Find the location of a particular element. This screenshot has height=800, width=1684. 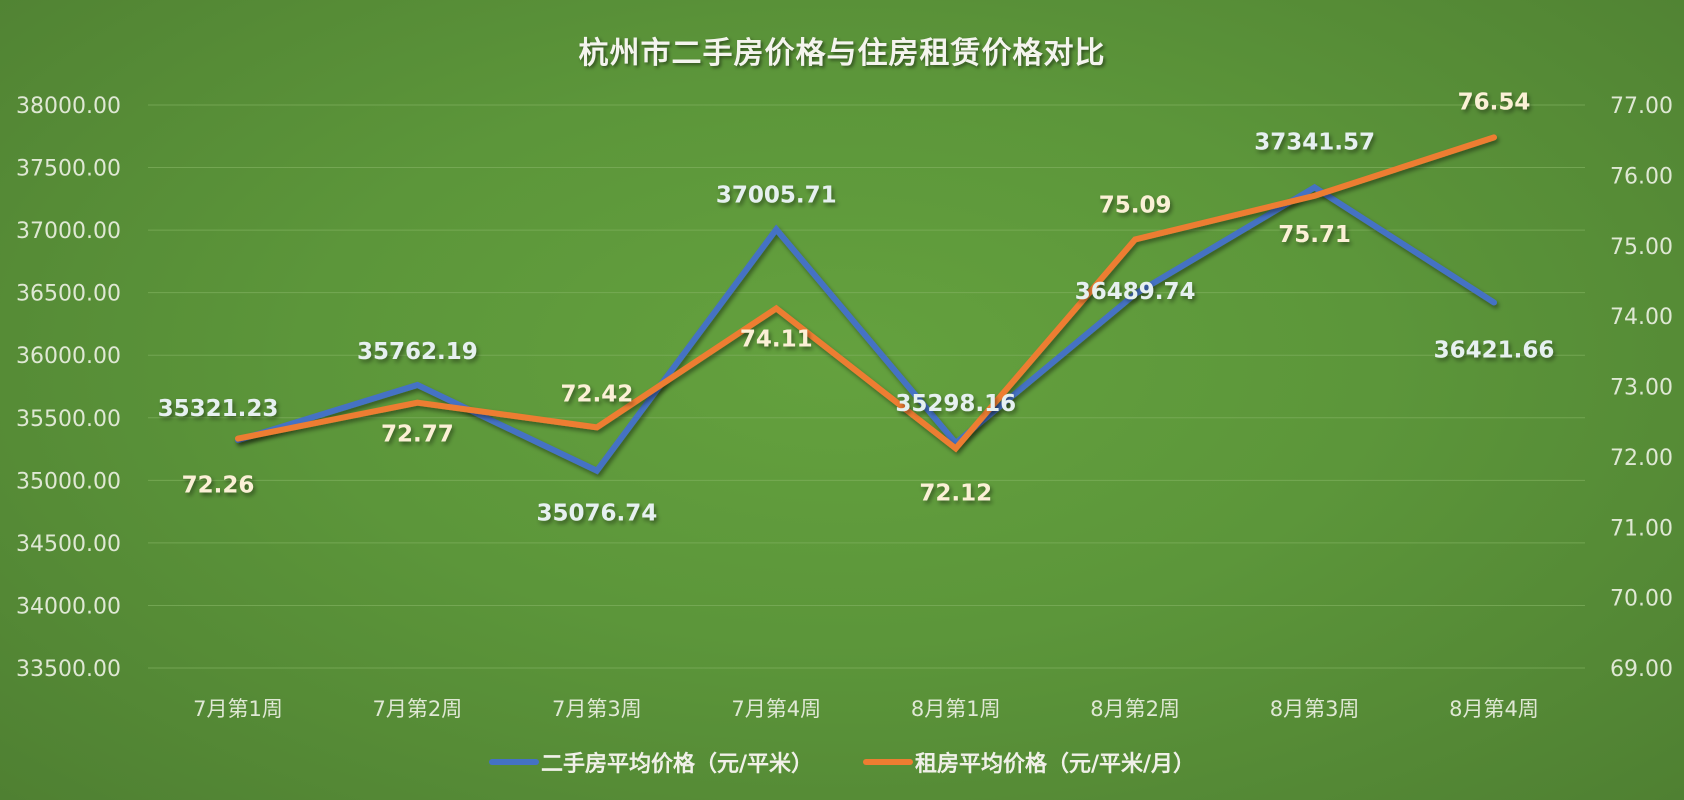

left-axis-tick: 37500.00 is located at coordinates (68, 169).